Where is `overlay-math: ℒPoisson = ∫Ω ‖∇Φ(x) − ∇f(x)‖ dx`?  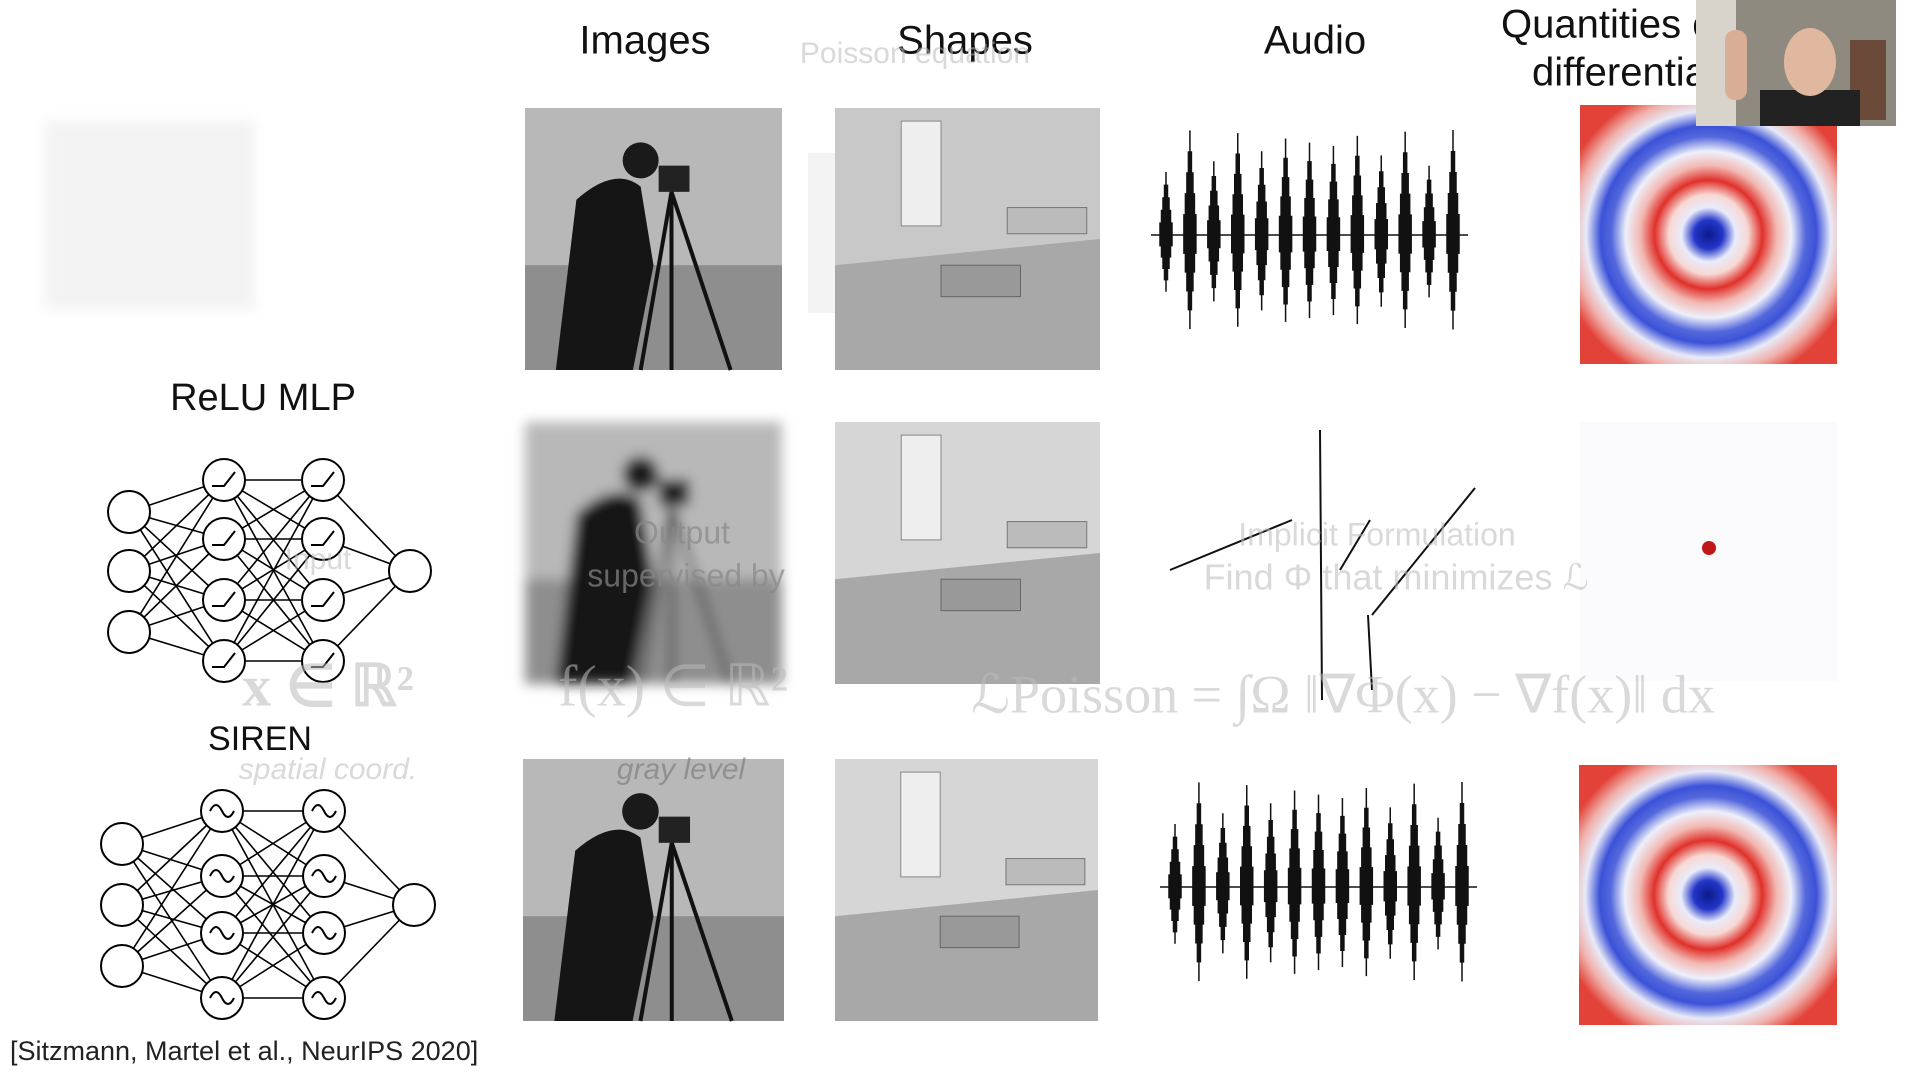 overlay-math: ℒPoisson = ∫Ω ‖∇Φ(x) − ∇f(x)‖ dx is located at coordinates (1343, 695).